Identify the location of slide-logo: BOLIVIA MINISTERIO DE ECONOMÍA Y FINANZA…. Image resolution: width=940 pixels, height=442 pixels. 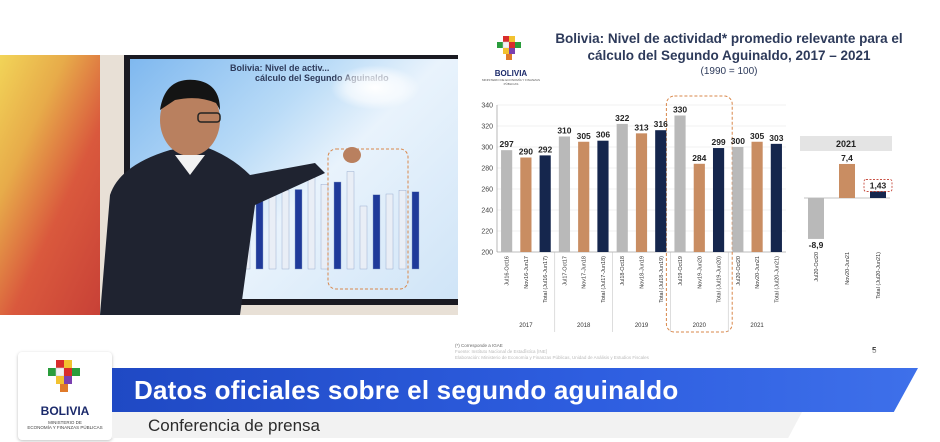
(511, 60).